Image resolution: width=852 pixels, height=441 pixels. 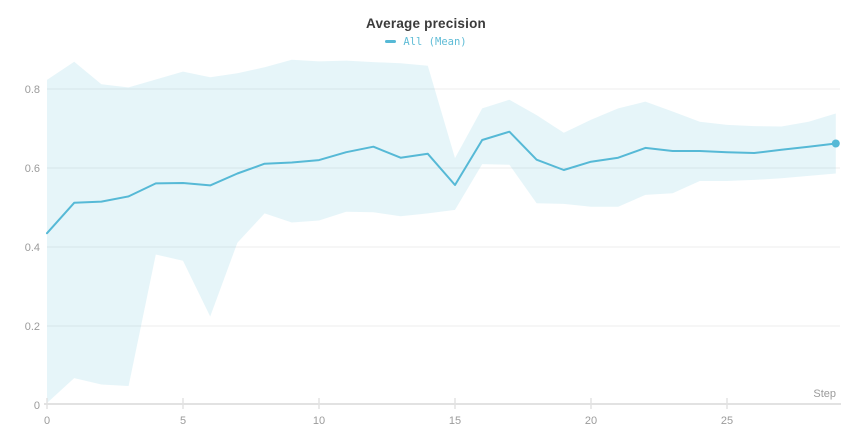 What do you see at coordinates (32, 90) in the screenshot?
I see `y-tick-label: 0.8` at bounding box center [32, 90].